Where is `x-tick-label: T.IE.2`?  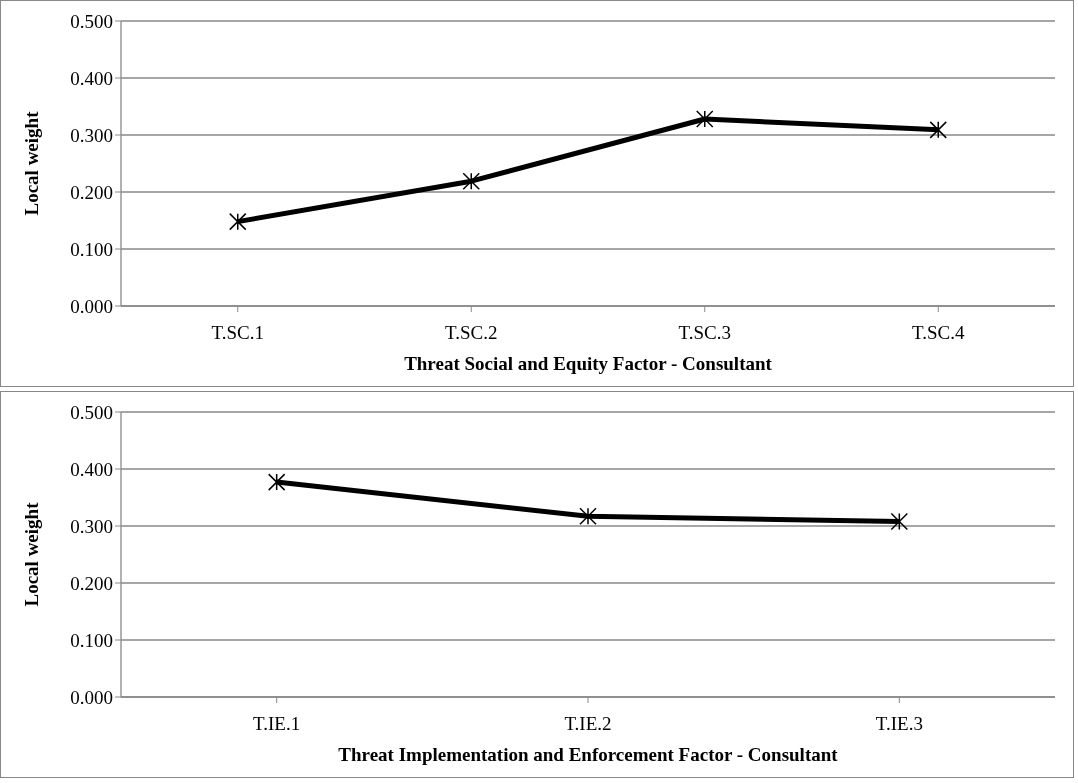 x-tick-label: T.IE.2 is located at coordinates (588, 724).